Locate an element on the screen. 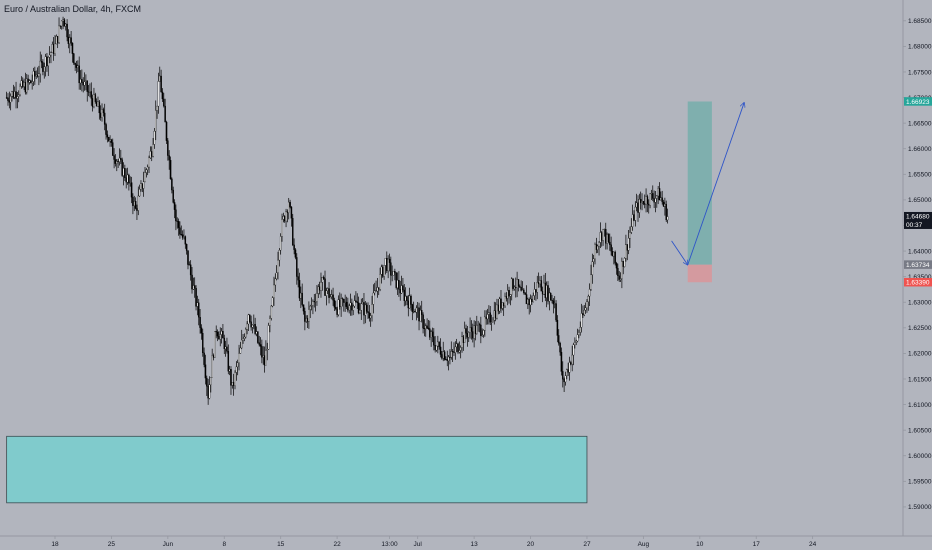 This screenshot has width=932, height=550. y-tick-label-11: 1.63000 is located at coordinates (920, 303).